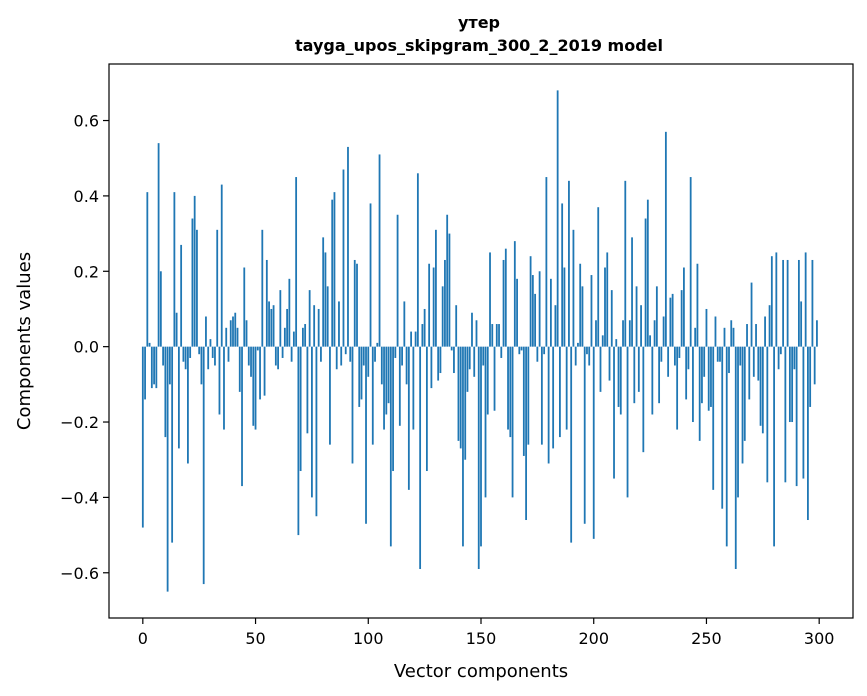  Describe the element at coordinates (79, 497) in the screenshot. I see `y-tick-label: −0.4` at that location.